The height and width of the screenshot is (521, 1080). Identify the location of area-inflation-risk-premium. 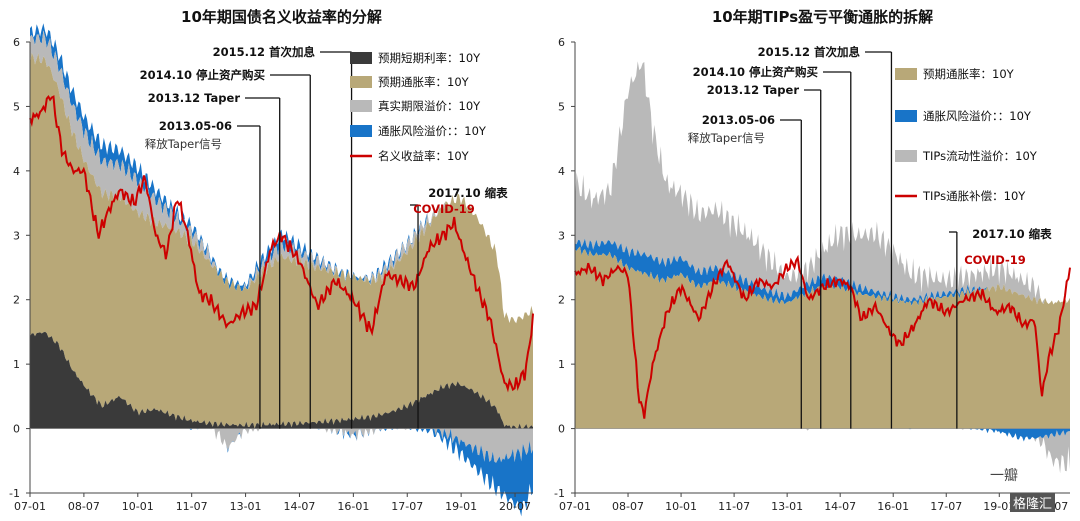
(822, 272).